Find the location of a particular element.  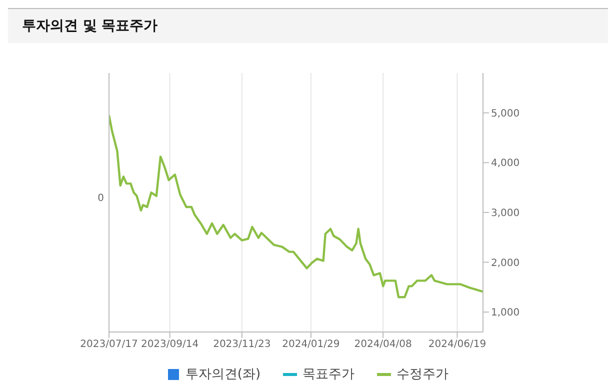

x-tick-label: 2024/04/08 is located at coordinates (383, 344).